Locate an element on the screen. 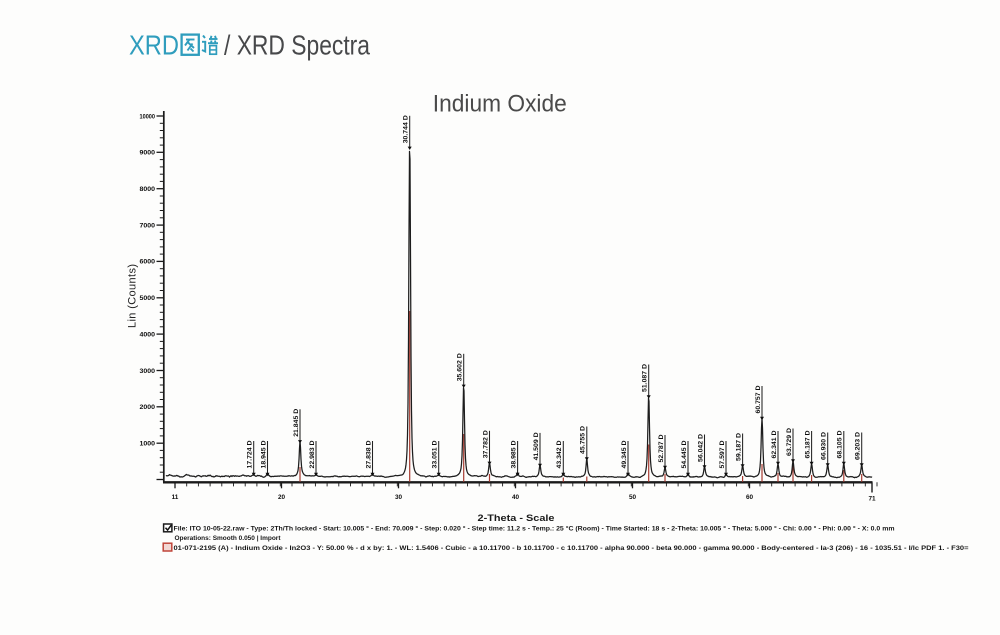 The width and height of the screenshot is (1000, 635). svg-text: 2-Theta - Scale is located at coordinates (516, 518).